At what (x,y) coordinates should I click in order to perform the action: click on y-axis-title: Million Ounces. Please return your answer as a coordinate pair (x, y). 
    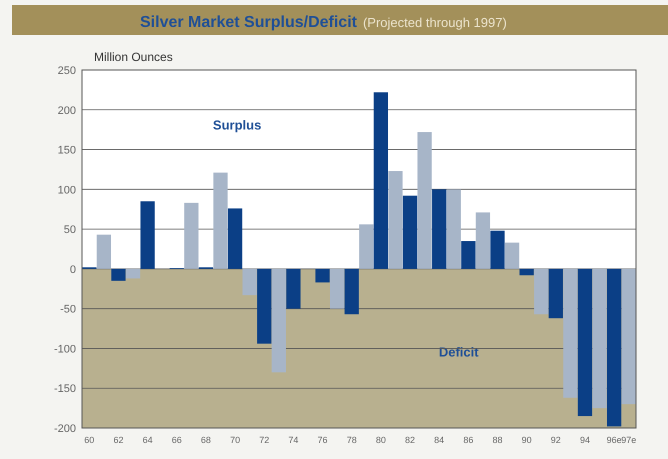
    Looking at the image, I should click on (133, 57).